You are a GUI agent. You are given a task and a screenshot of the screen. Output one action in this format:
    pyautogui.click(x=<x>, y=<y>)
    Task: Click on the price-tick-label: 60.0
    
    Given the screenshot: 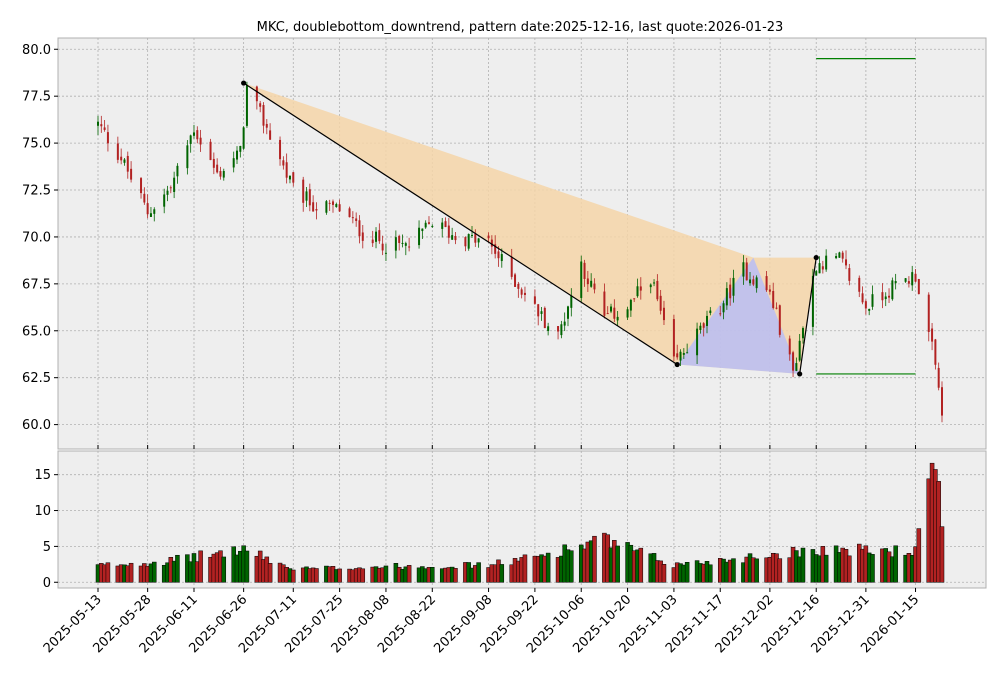 What is the action you would take?
    pyautogui.click(x=36, y=425)
    